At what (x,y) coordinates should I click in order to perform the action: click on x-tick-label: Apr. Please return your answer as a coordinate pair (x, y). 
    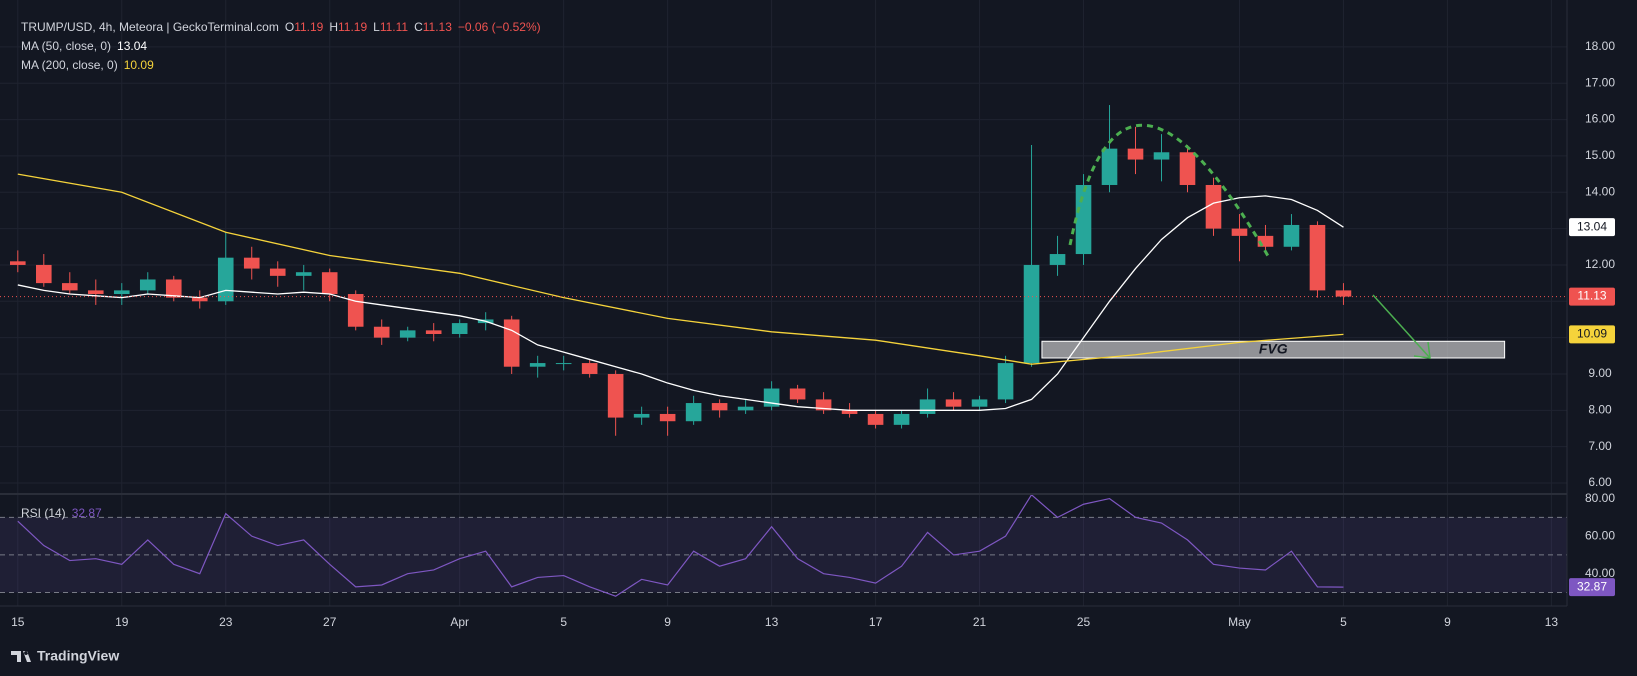
    Looking at the image, I should click on (459, 622).